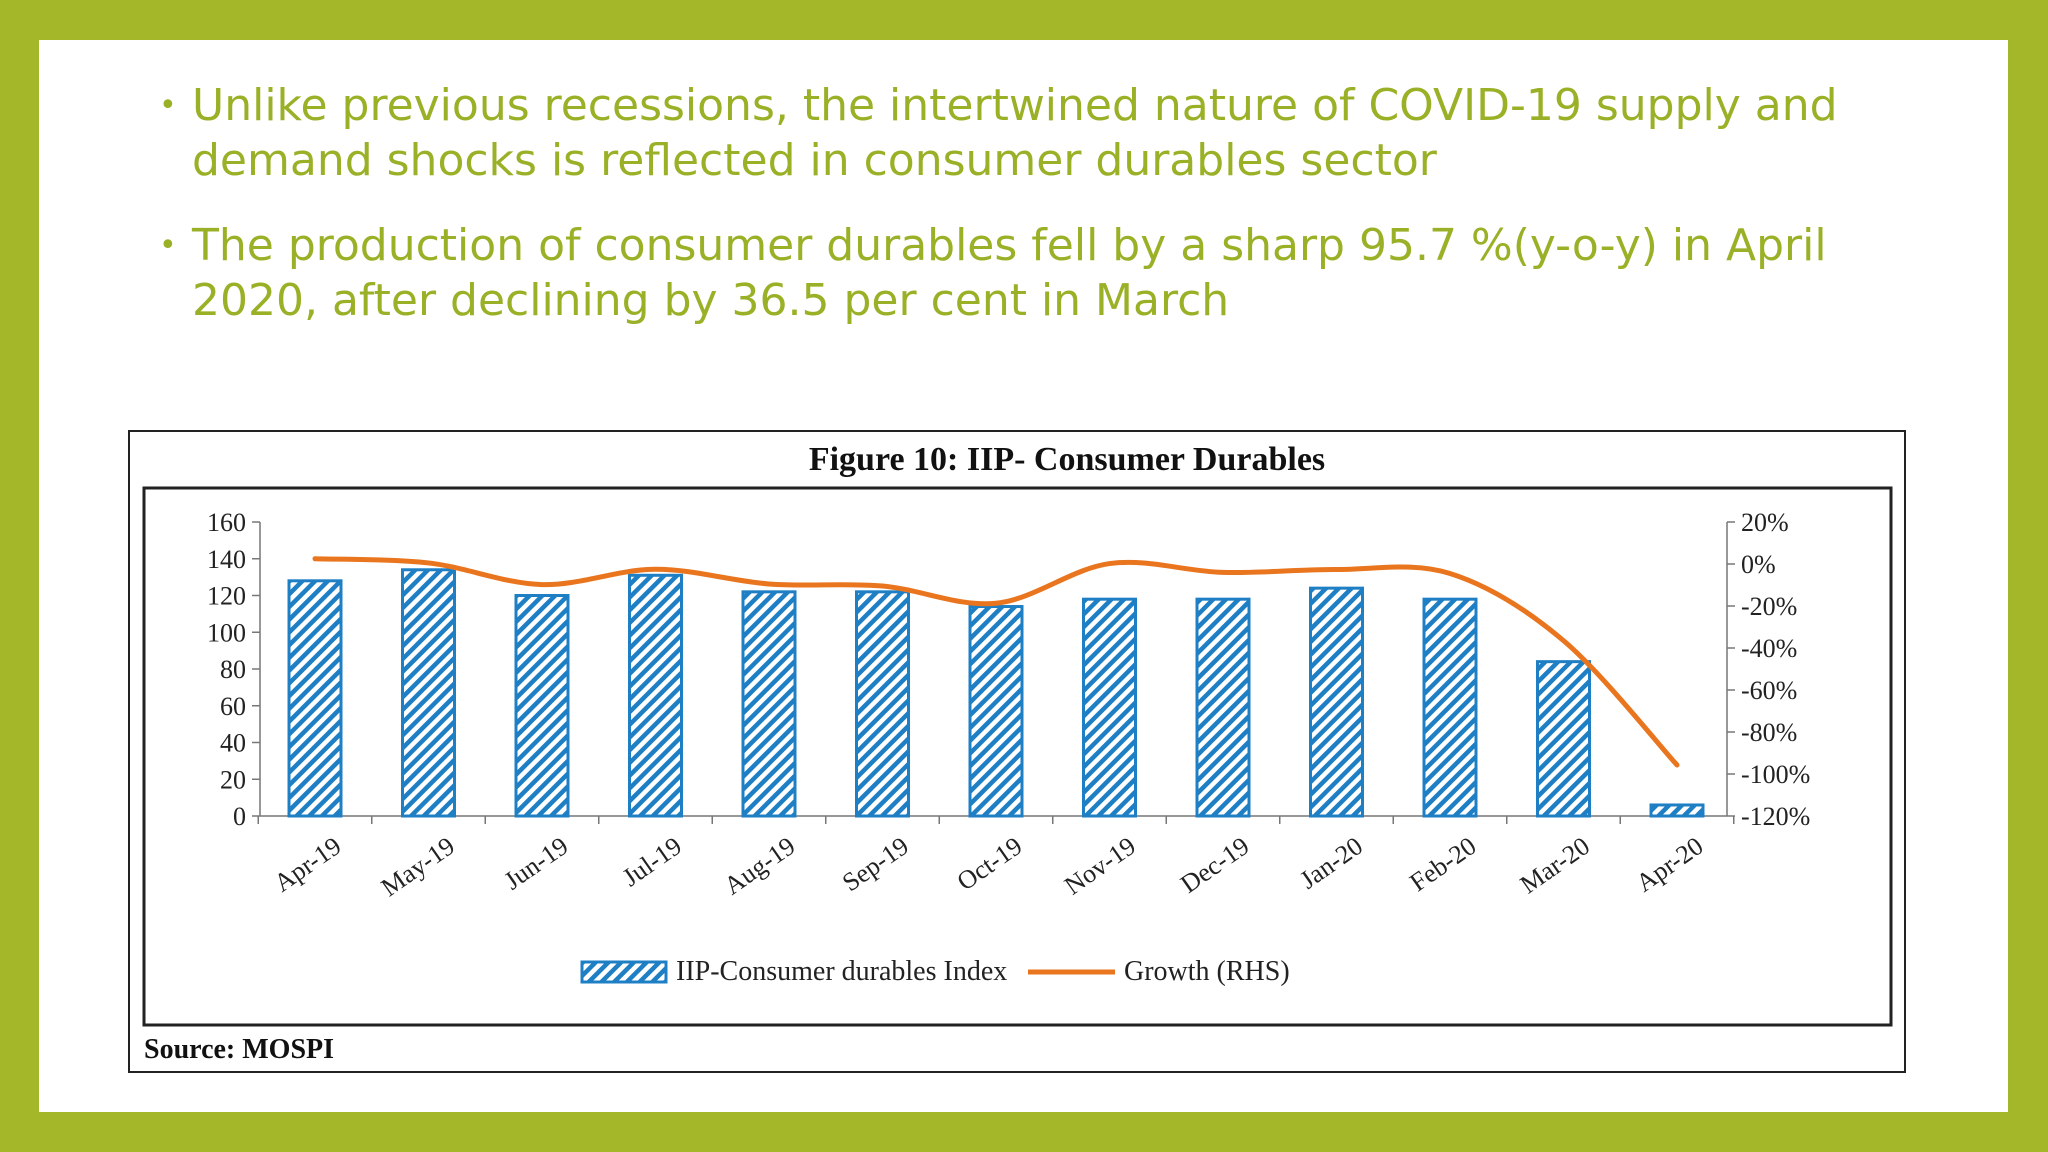 This screenshot has height=1152, width=2048. What do you see at coordinates (1769, 732) in the screenshot?
I see `right-tick-label: -80%` at bounding box center [1769, 732].